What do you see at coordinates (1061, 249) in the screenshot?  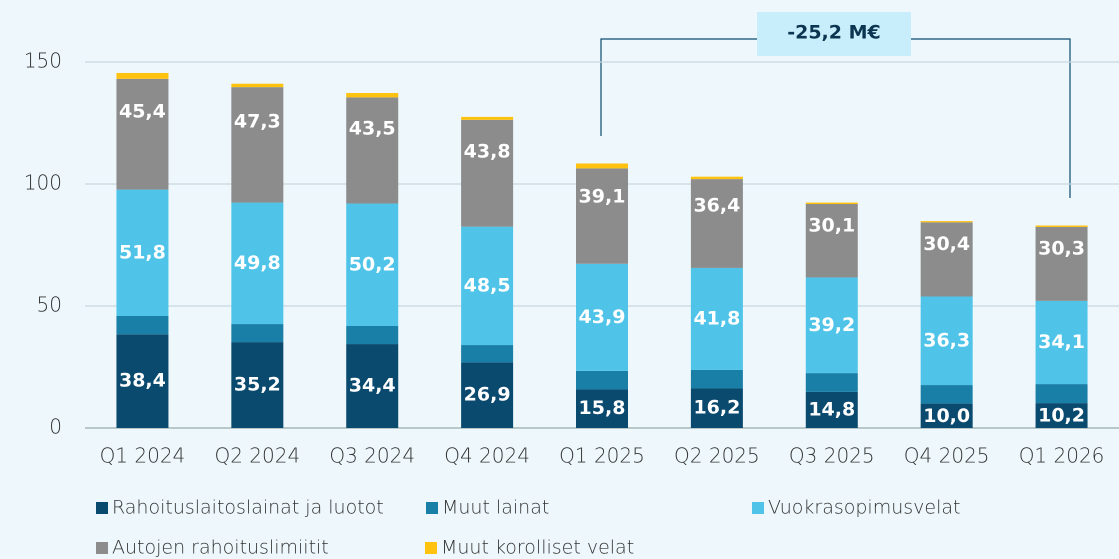 I see `value-label: 30,3` at bounding box center [1061, 249].